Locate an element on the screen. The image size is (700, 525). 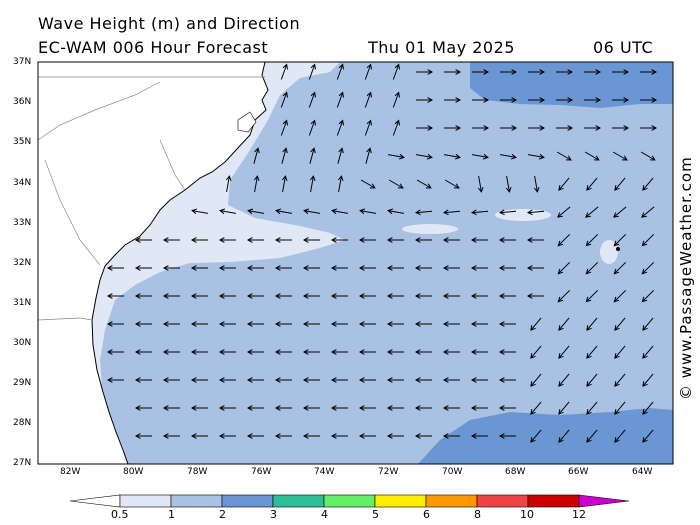
lon-label: 76W is located at coordinates (261, 472).